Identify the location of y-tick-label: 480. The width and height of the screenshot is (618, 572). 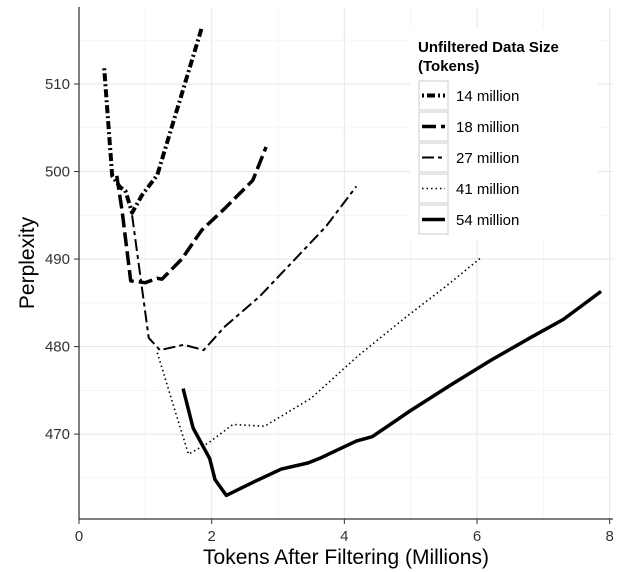
(57, 347).